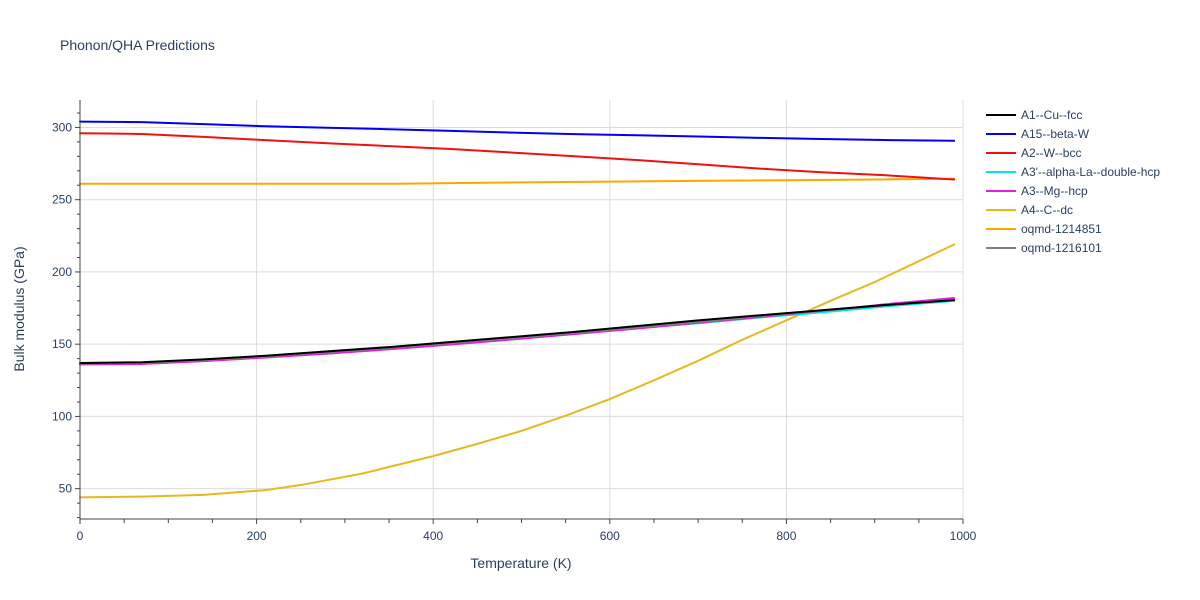 The width and height of the screenshot is (1200, 600). I want to click on legend-label: A3'--alpha-La--double-hcp, so click(1090, 172).